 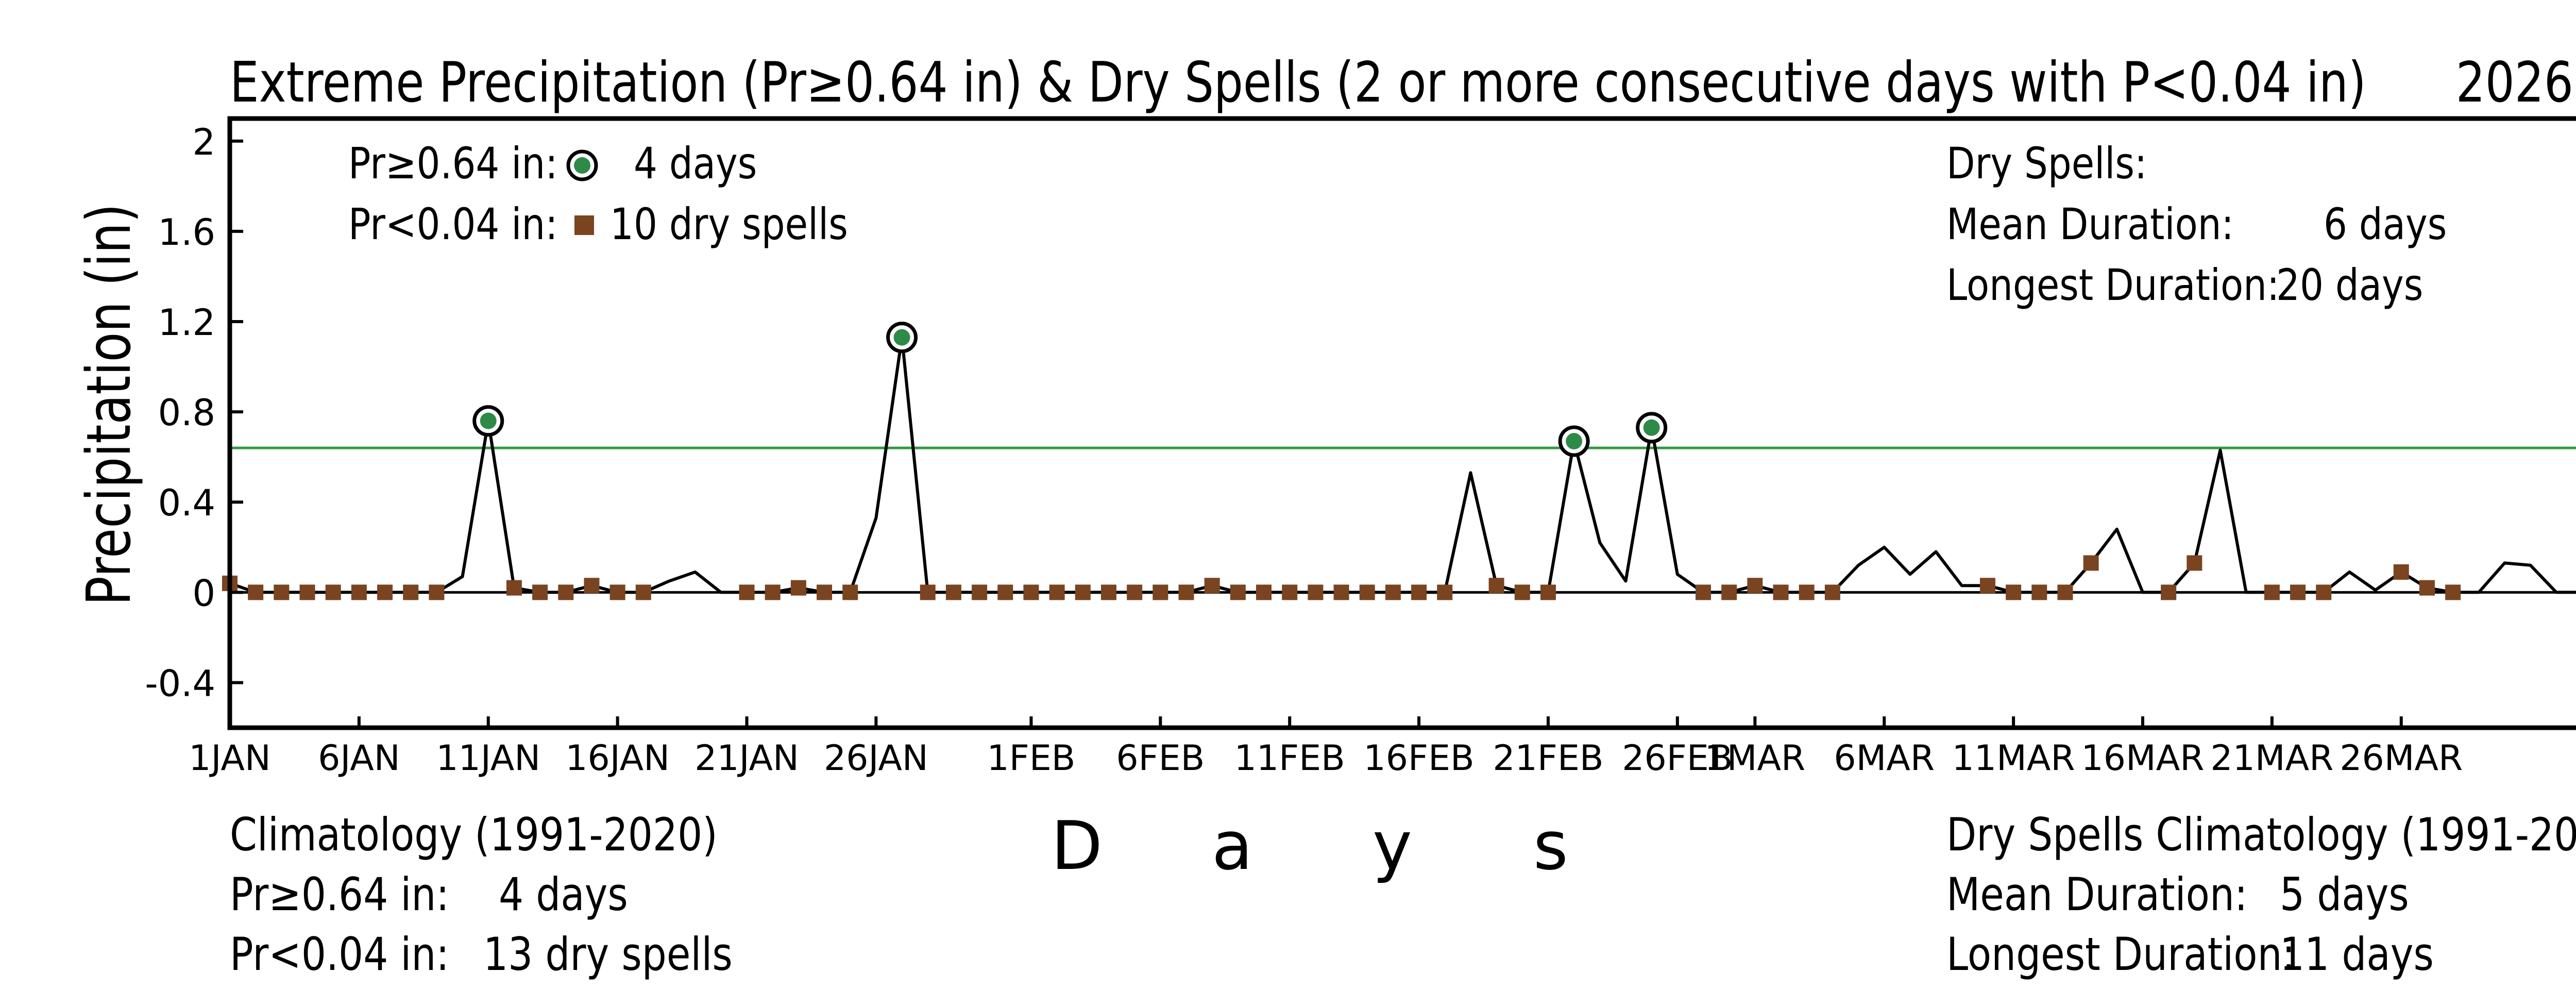 What do you see at coordinates (1392, 846) in the screenshot?
I see `x-axis-label-letter: y` at bounding box center [1392, 846].